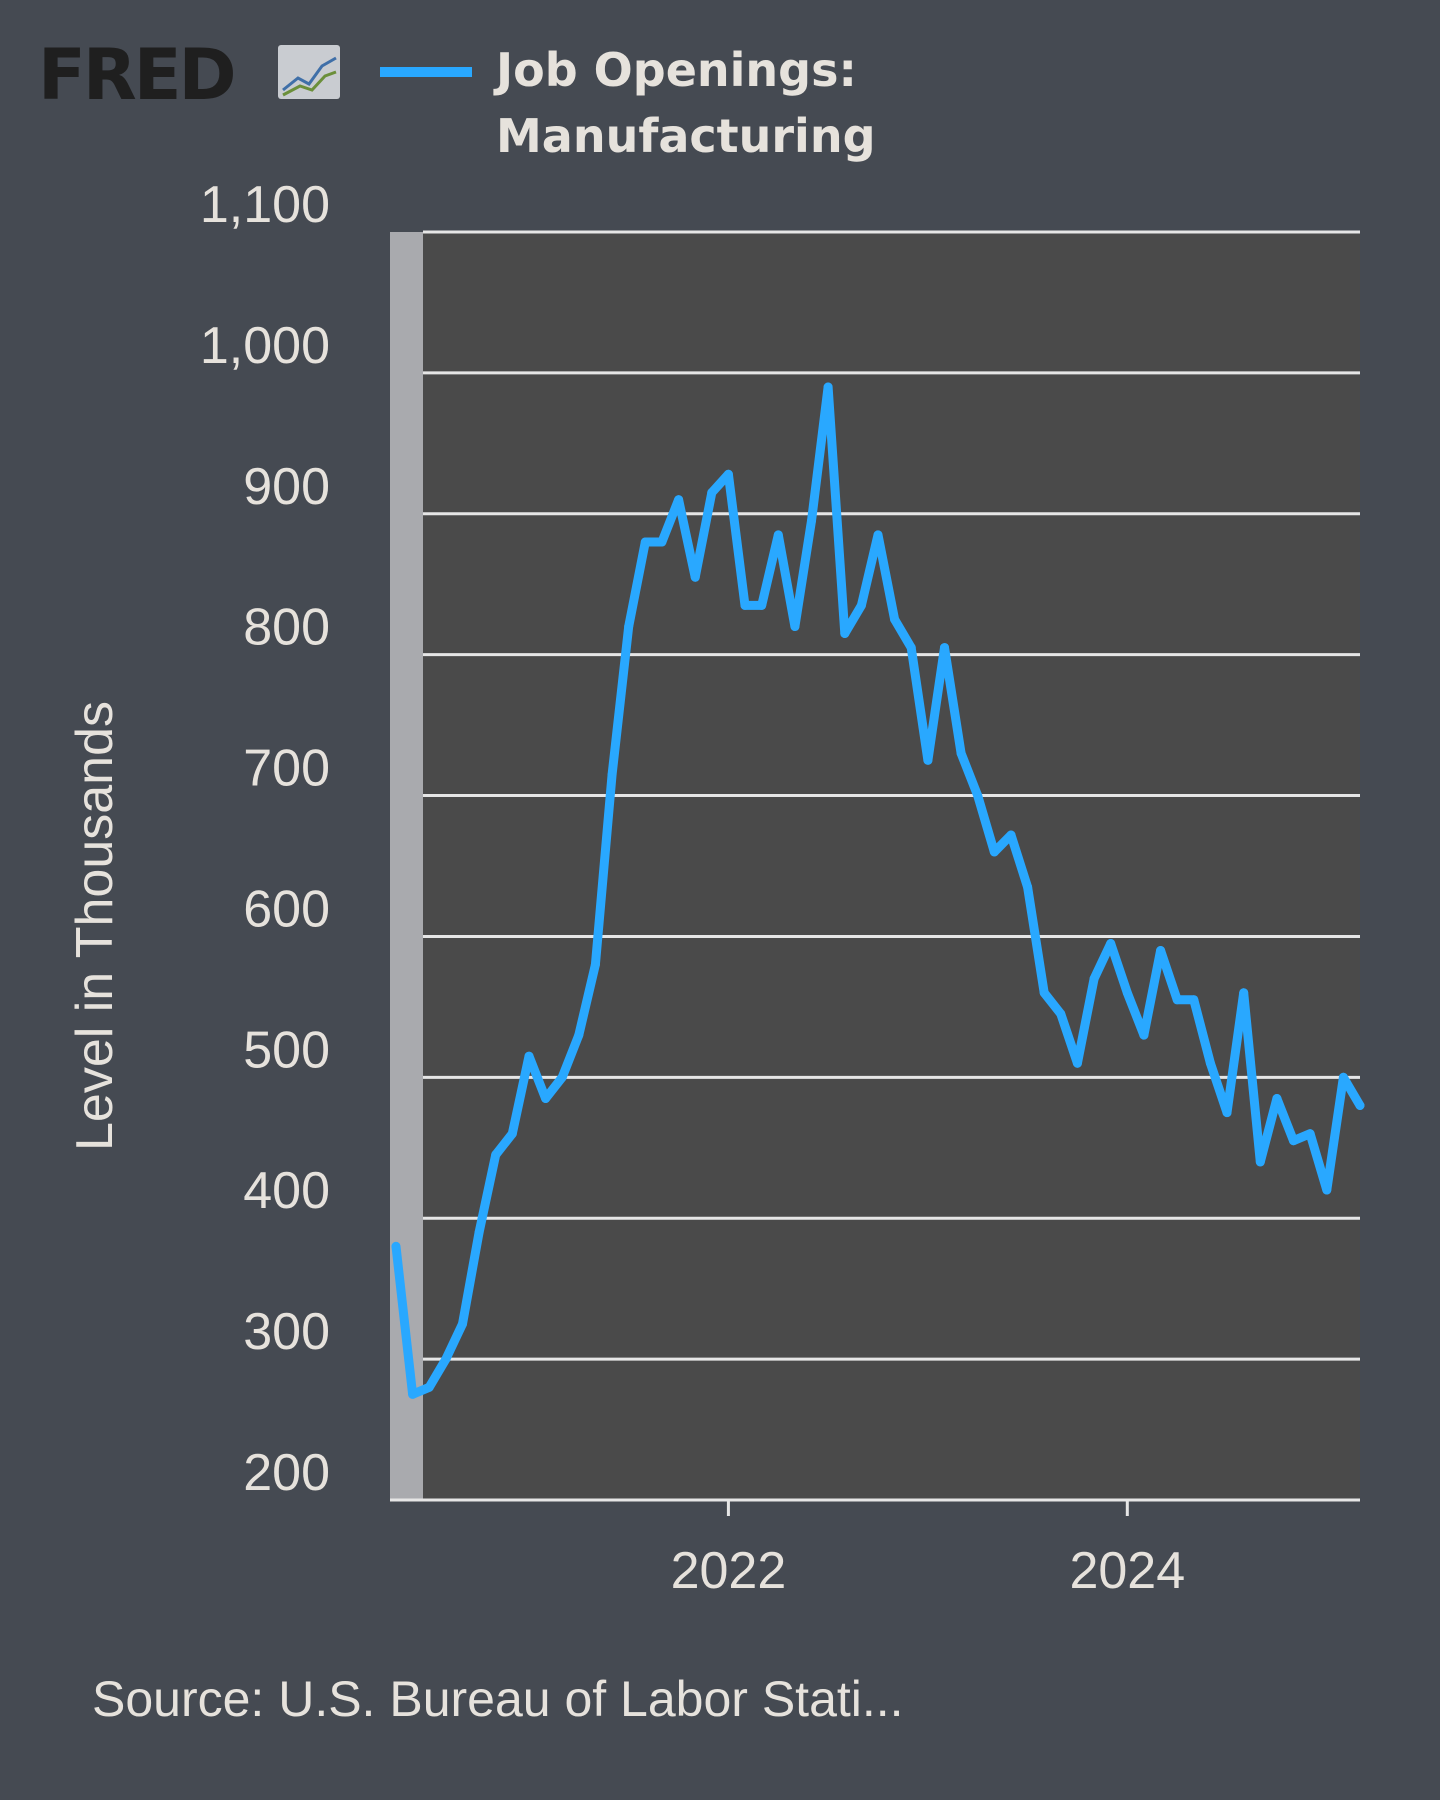  Describe the element at coordinates (686, 136) in the screenshot. I see `legend-label-line2: Manufacturing` at that location.